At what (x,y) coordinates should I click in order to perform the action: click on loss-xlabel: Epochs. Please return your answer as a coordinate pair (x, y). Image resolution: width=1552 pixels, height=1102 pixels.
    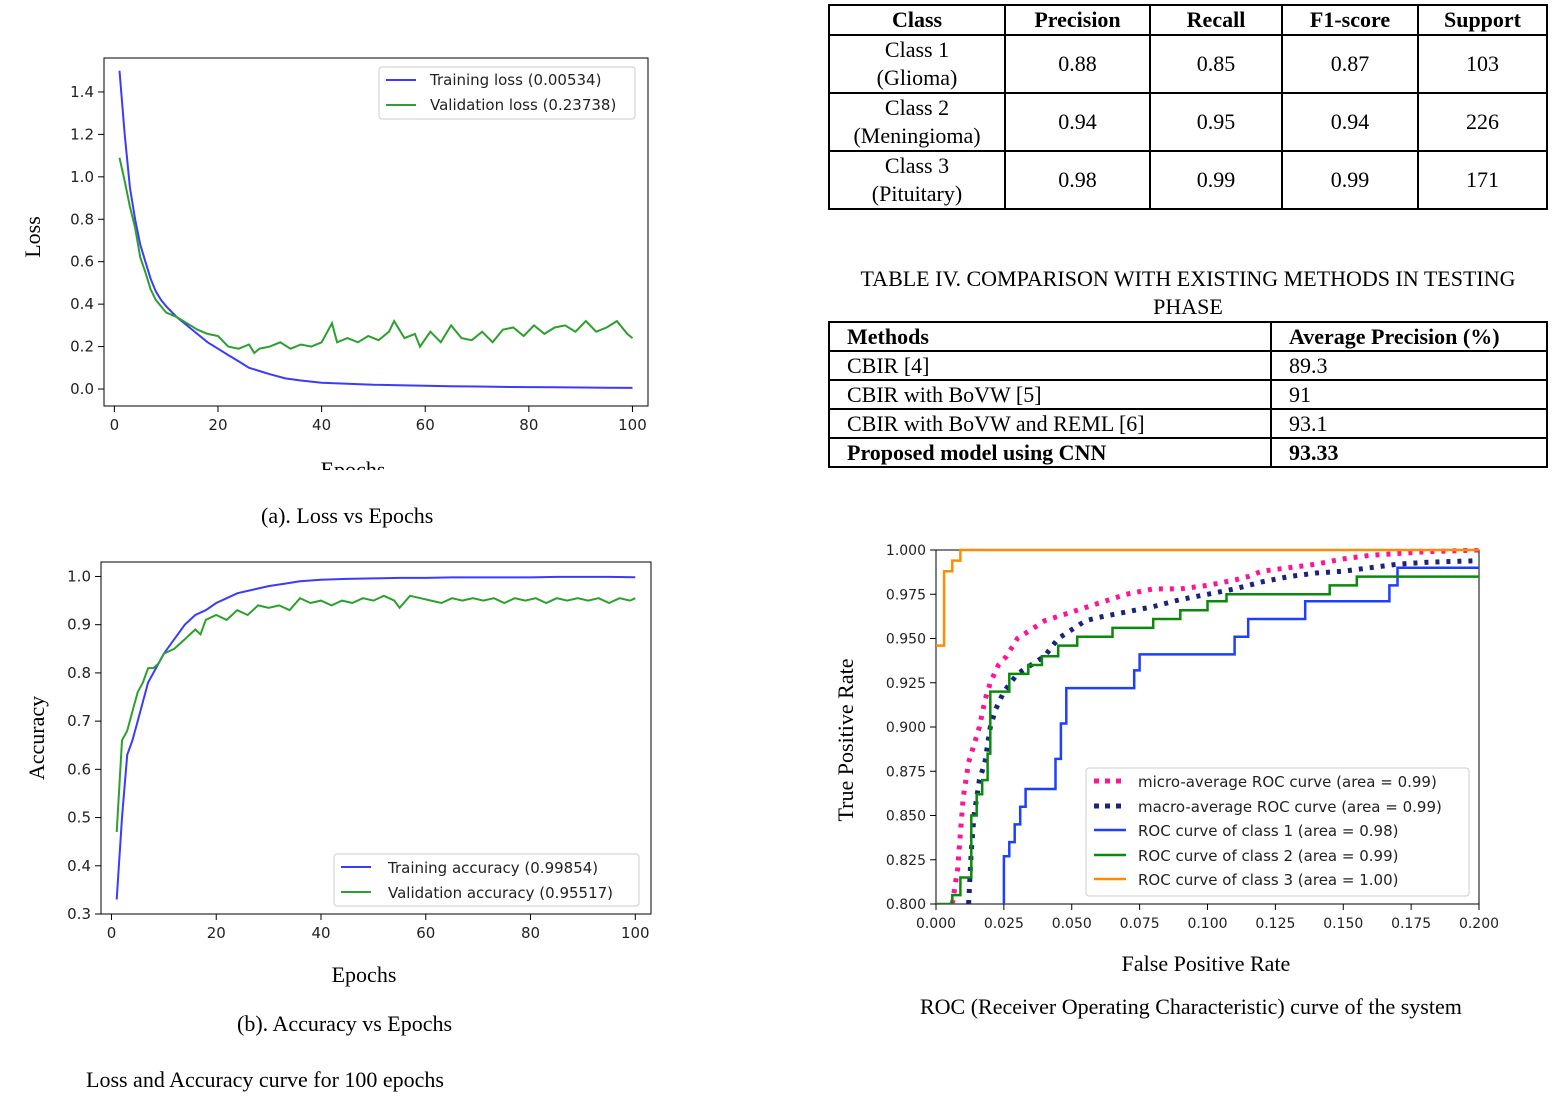
    Looking at the image, I should click on (353, 463).